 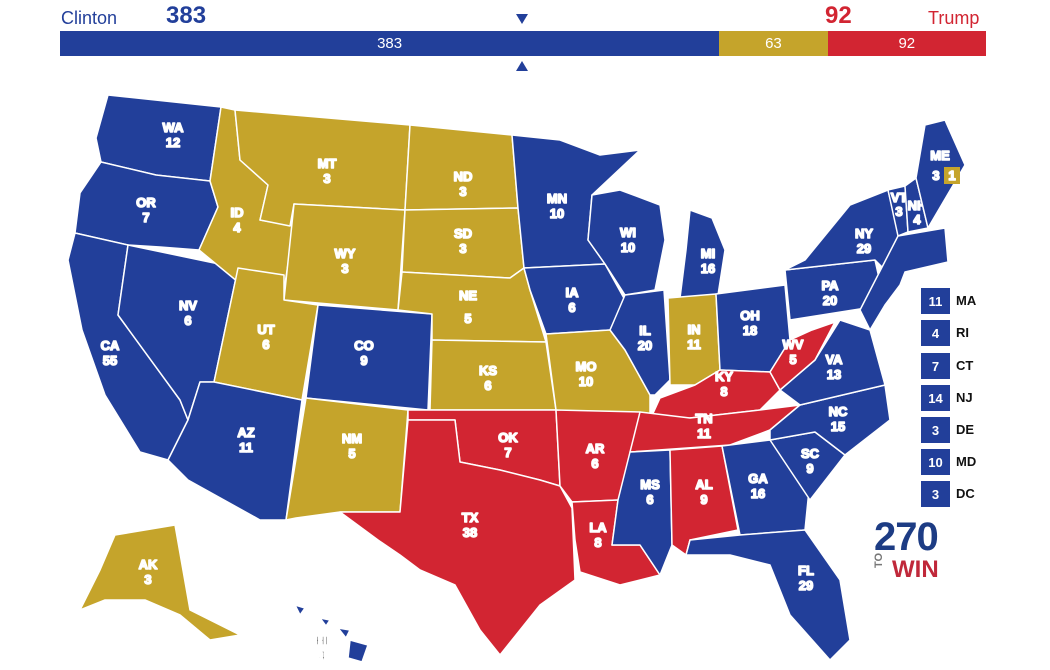 I want to click on svg-text: WY, so click(x=345, y=253).